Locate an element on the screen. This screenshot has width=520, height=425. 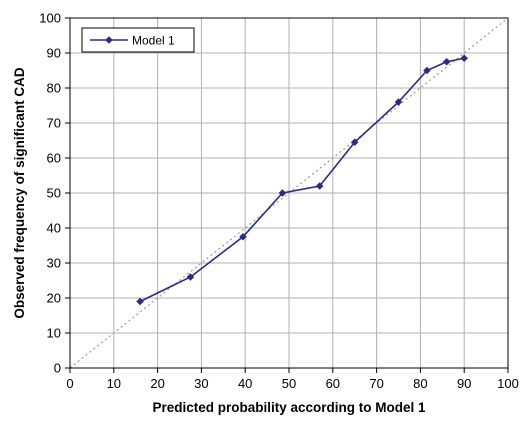
y-tick-label: 80 is located at coordinates (54, 88).